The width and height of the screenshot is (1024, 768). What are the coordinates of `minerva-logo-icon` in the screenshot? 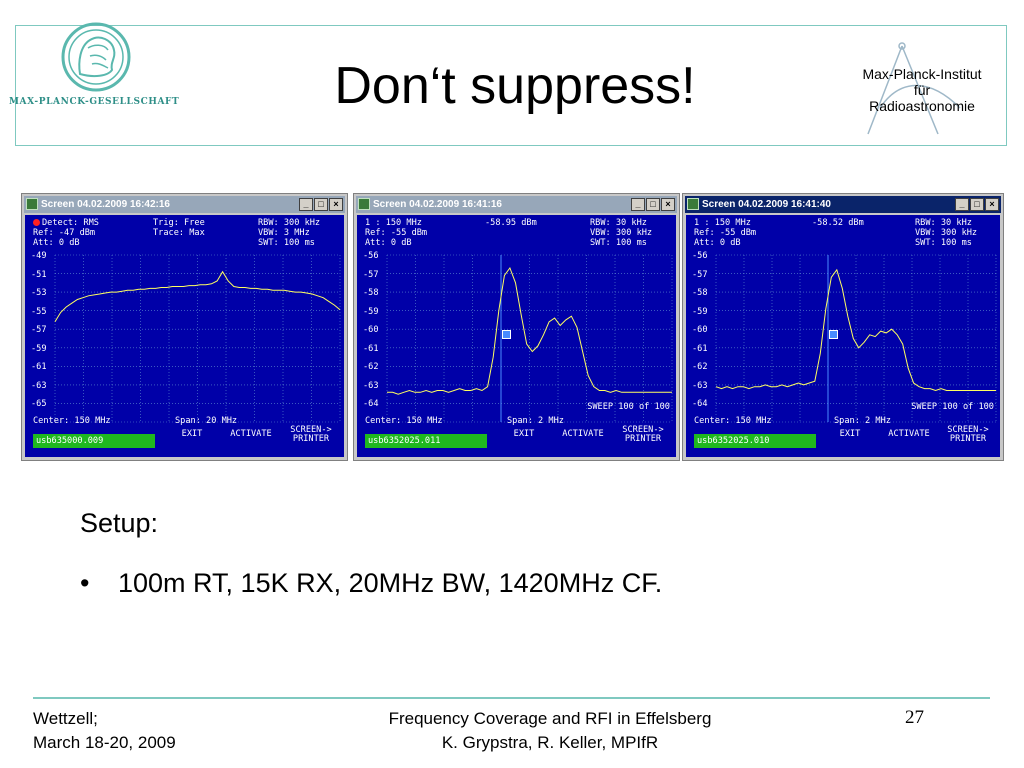 It's located at (96, 57).